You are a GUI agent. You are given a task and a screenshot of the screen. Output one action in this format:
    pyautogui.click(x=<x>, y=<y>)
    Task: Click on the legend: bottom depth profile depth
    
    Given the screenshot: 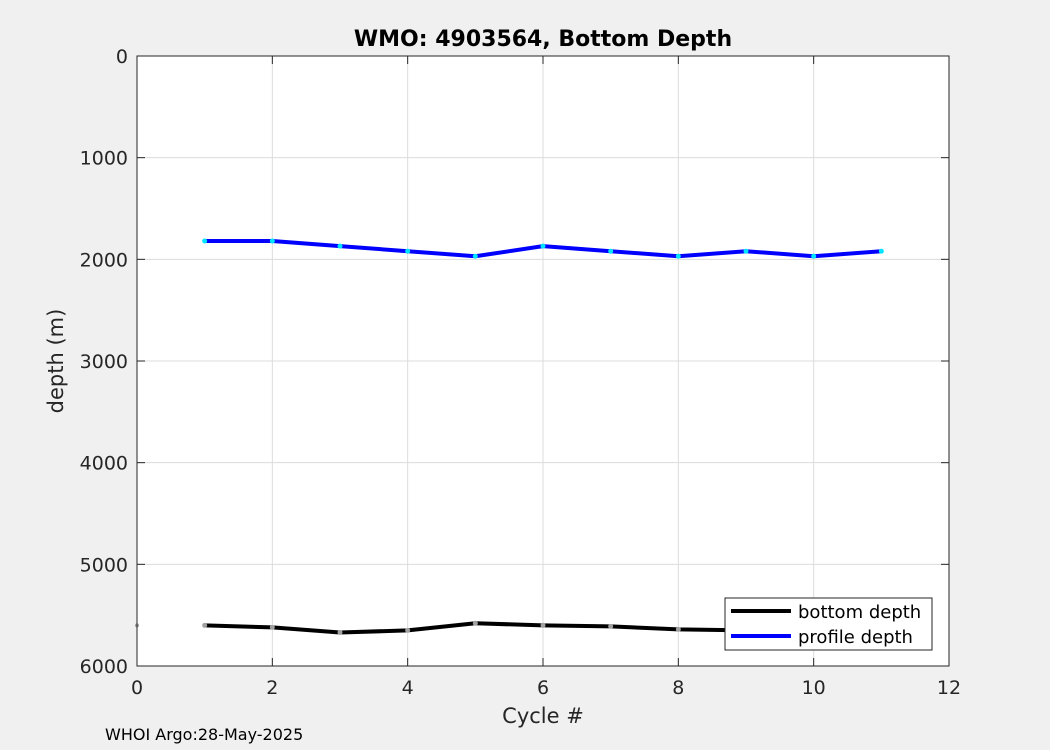 What is the action you would take?
    pyautogui.click(x=828, y=624)
    